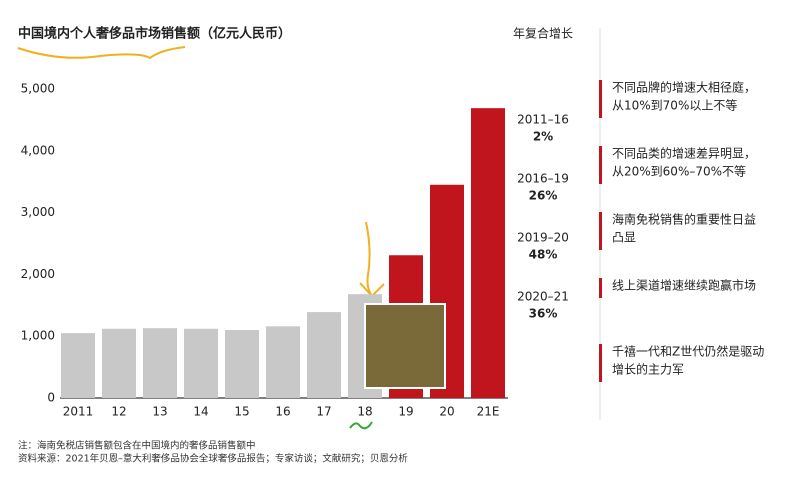 The width and height of the screenshot is (800, 479). What do you see at coordinates (241, 412) in the screenshot?
I see `x-tick-label: 15` at bounding box center [241, 412].